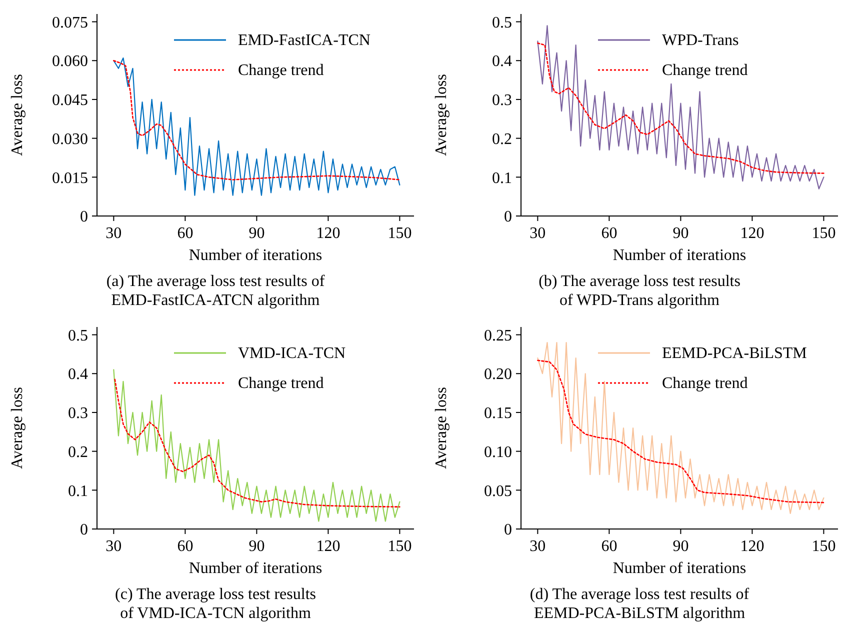  Describe the element at coordinates (639, 291) in the screenshot. I see `text: (b) The average loss test results of WPD-Trans algorithm` at that location.